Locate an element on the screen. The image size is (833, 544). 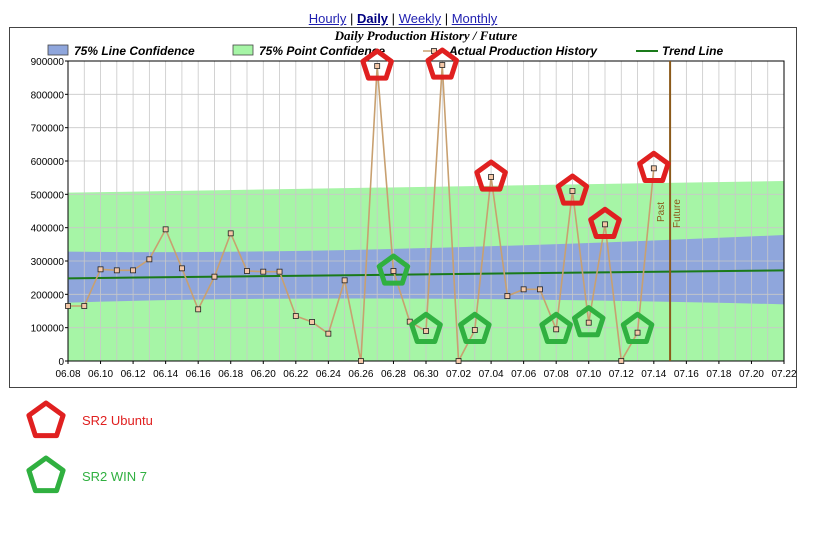
chart-title: Daily Production History / Future is located at coordinates (426, 35).